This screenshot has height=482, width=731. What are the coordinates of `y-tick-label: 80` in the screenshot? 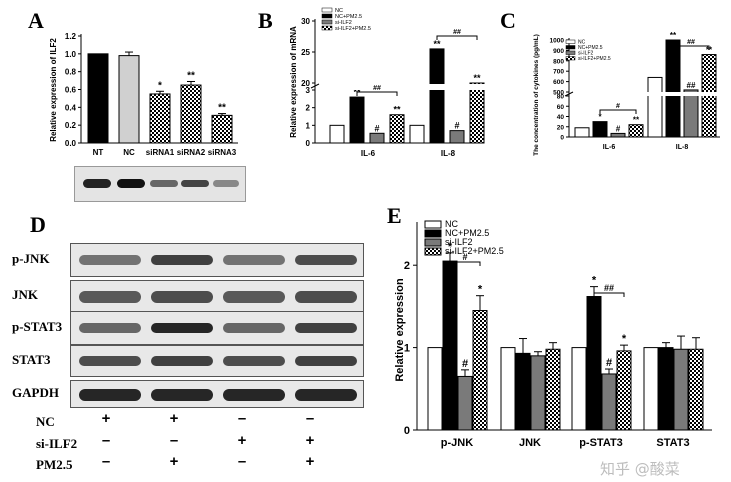 It's located at (561, 97).